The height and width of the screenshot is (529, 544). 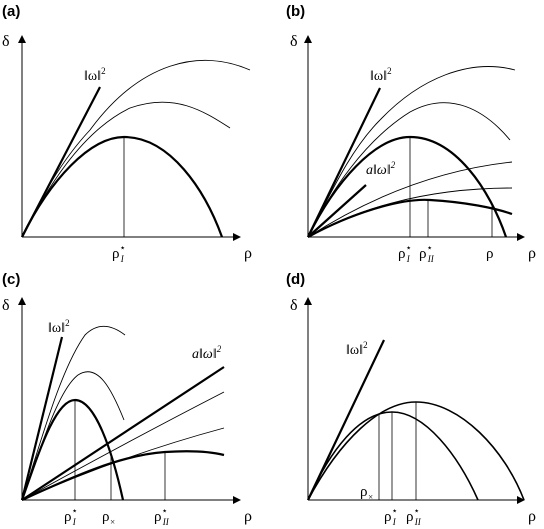 What do you see at coordinates (427, 253) in the screenshot?
I see `panel-b-tick-rho-II-star: ρ⋆ II` at bounding box center [427, 253].